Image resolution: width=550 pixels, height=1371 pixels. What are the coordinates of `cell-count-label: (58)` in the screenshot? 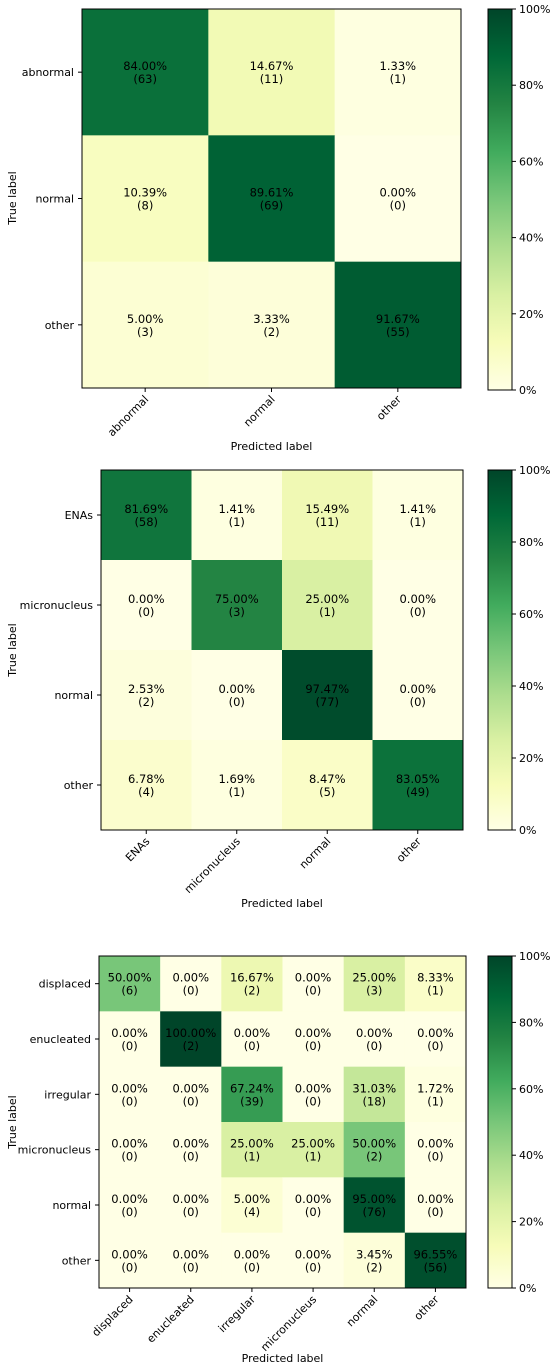 It's located at (146, 522).